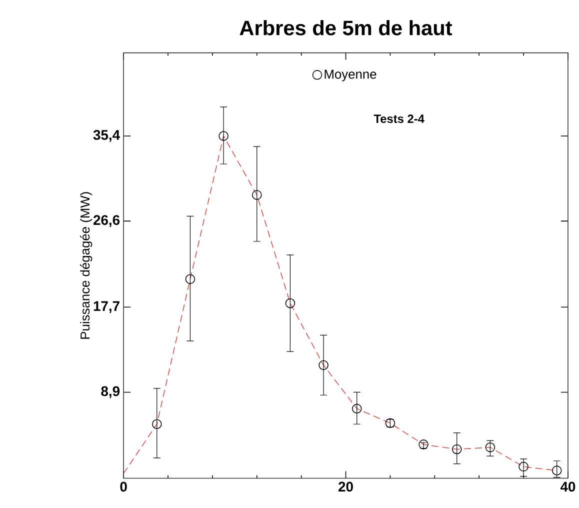  What do you see at coordinates (346, 28) in the screenshot?
I see `chart-title: Arbres de 5m de haut` at bounding box center [346, 28].